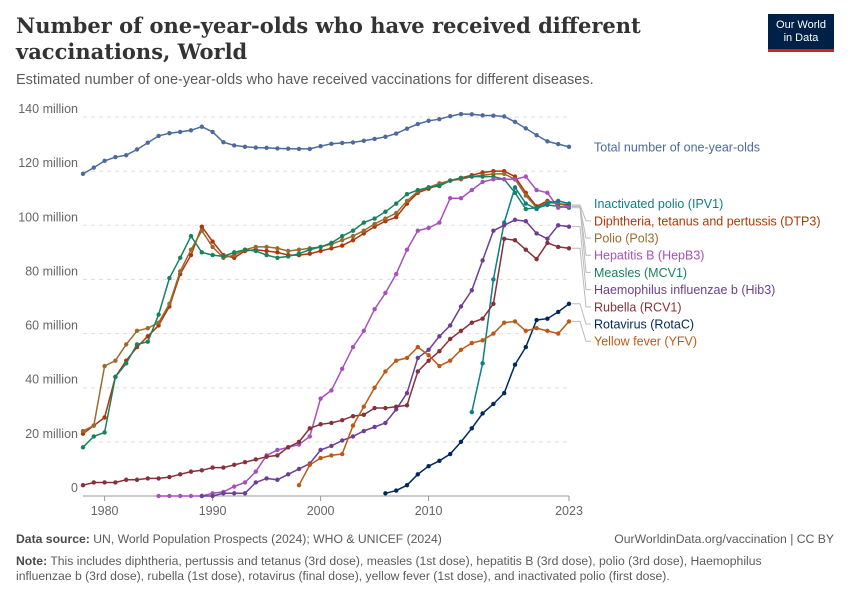 The width and height of the screenshot is (850, 600). I want to click on series-label: Rotavirus (RotaC), so click(644, 325).